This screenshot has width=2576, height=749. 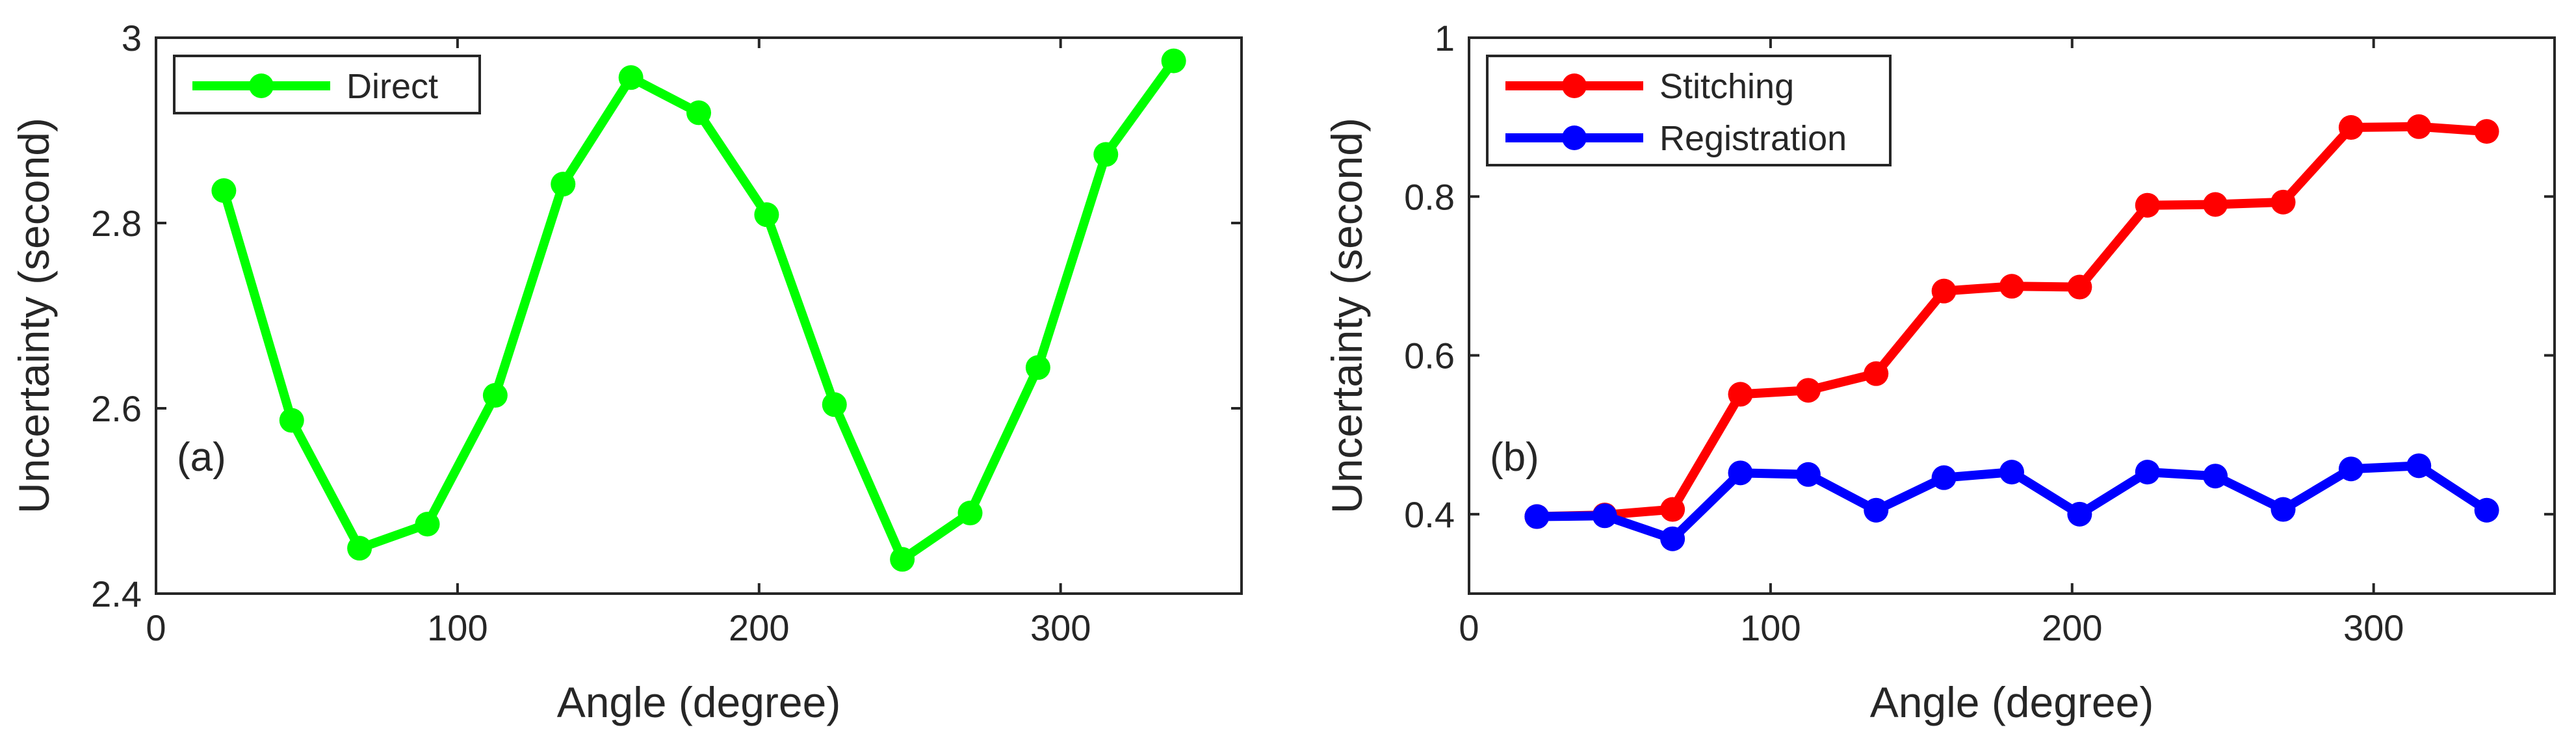 I want to click on y-tick-label: 0.8, so click(x=1429, y=197).